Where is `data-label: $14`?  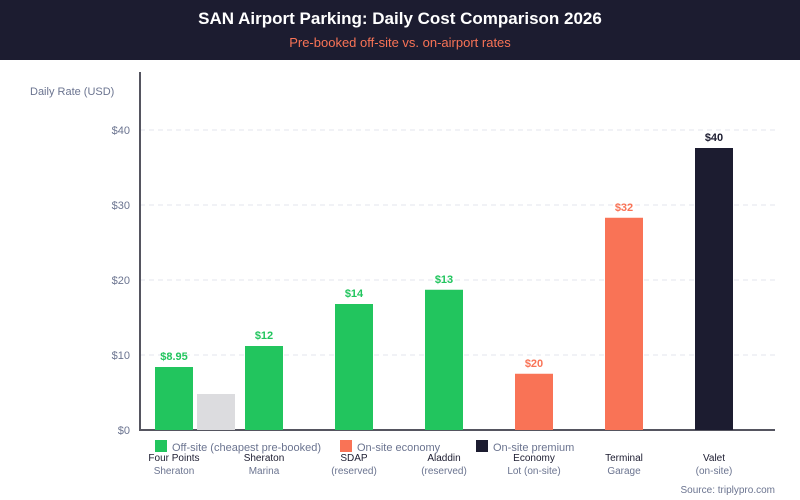
data-label: $14 is located at coordinates (354, 294).